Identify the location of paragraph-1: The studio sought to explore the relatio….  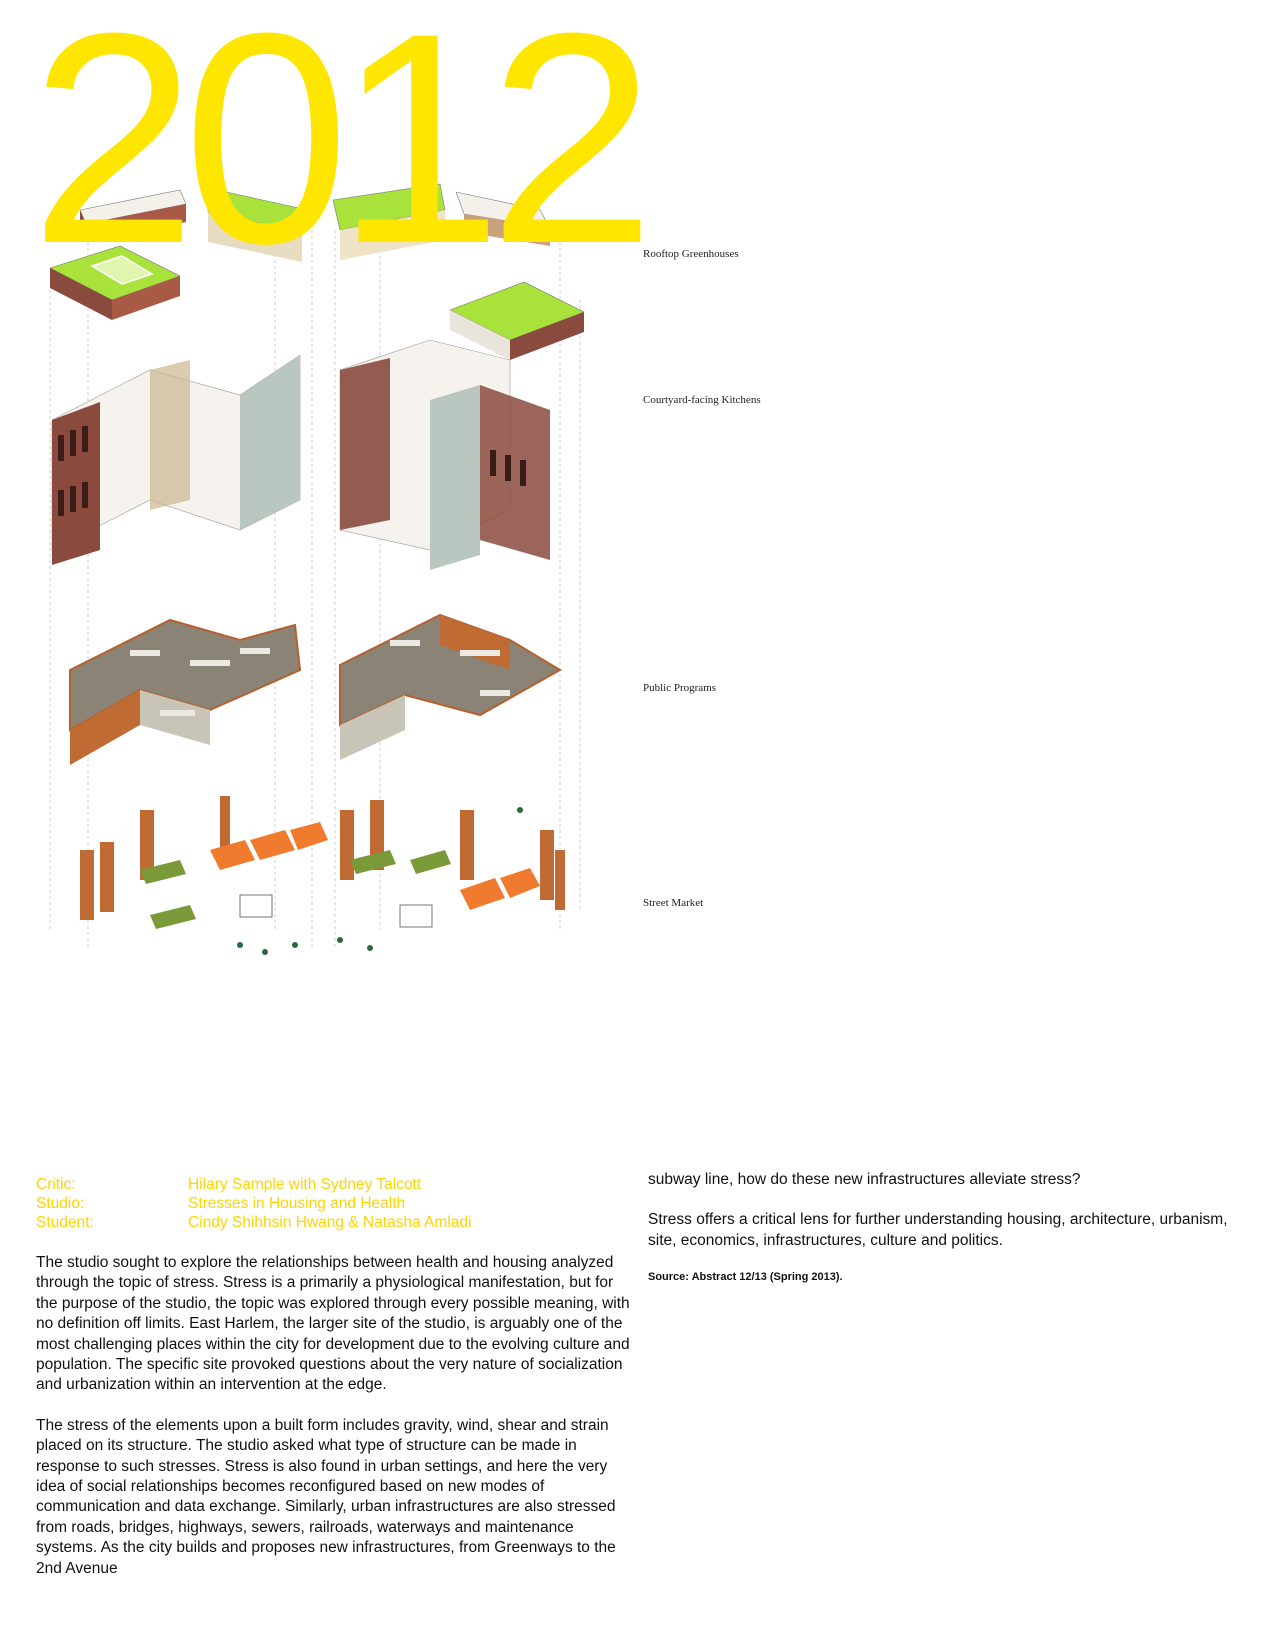
(333, 1324).